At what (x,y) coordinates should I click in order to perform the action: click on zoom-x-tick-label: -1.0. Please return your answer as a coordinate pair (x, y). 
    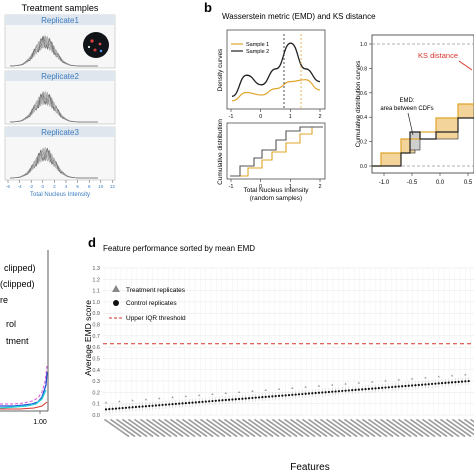
    Looking at the image, I should click on (384, 183).